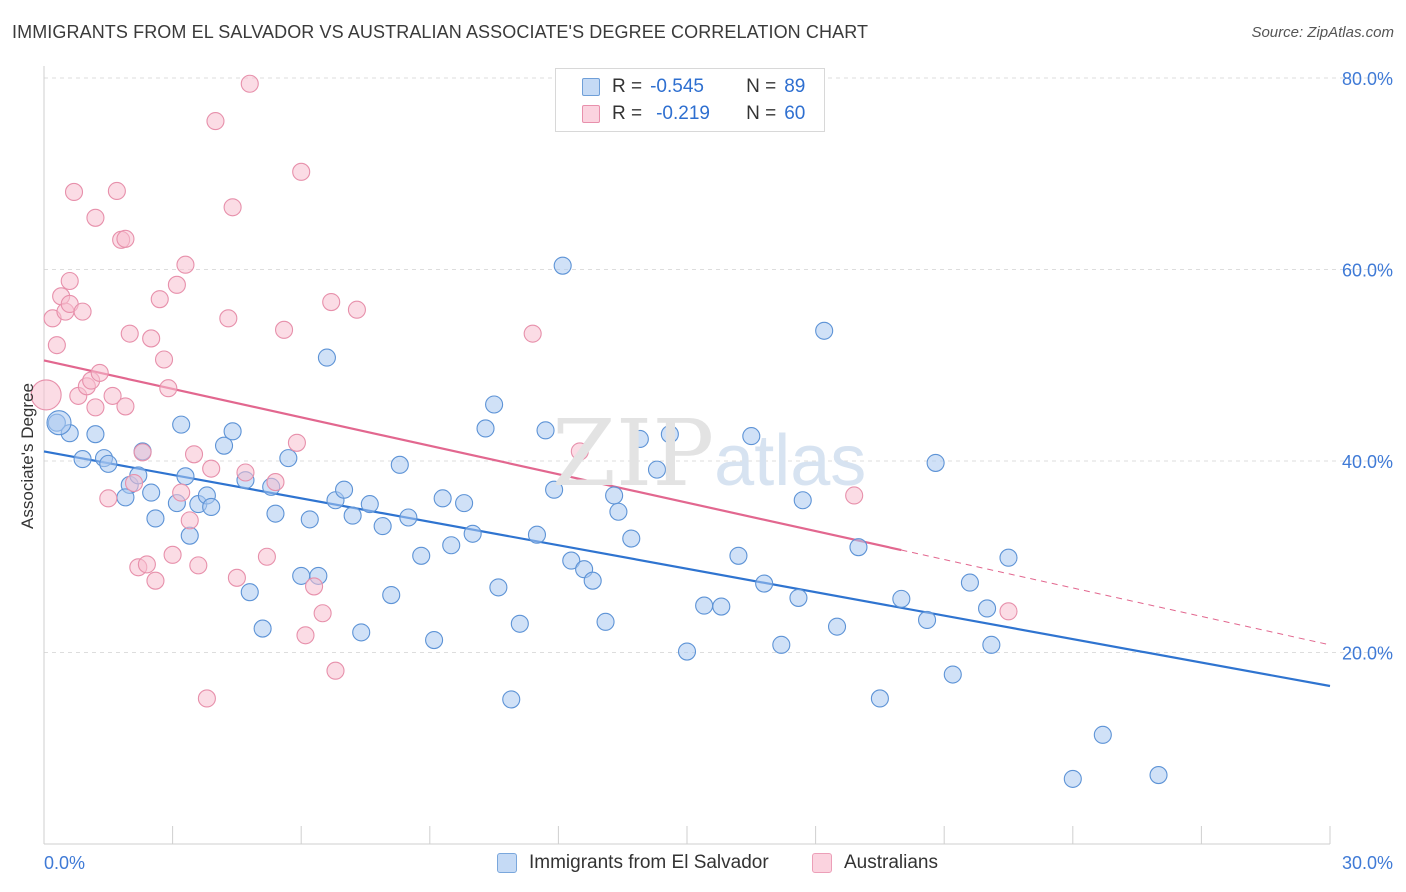 Image resolution: width=1406 pixels, height=892 pixels. I want to click on legend-row-australians: R = -0.219 N = 60, so click(693, 114).